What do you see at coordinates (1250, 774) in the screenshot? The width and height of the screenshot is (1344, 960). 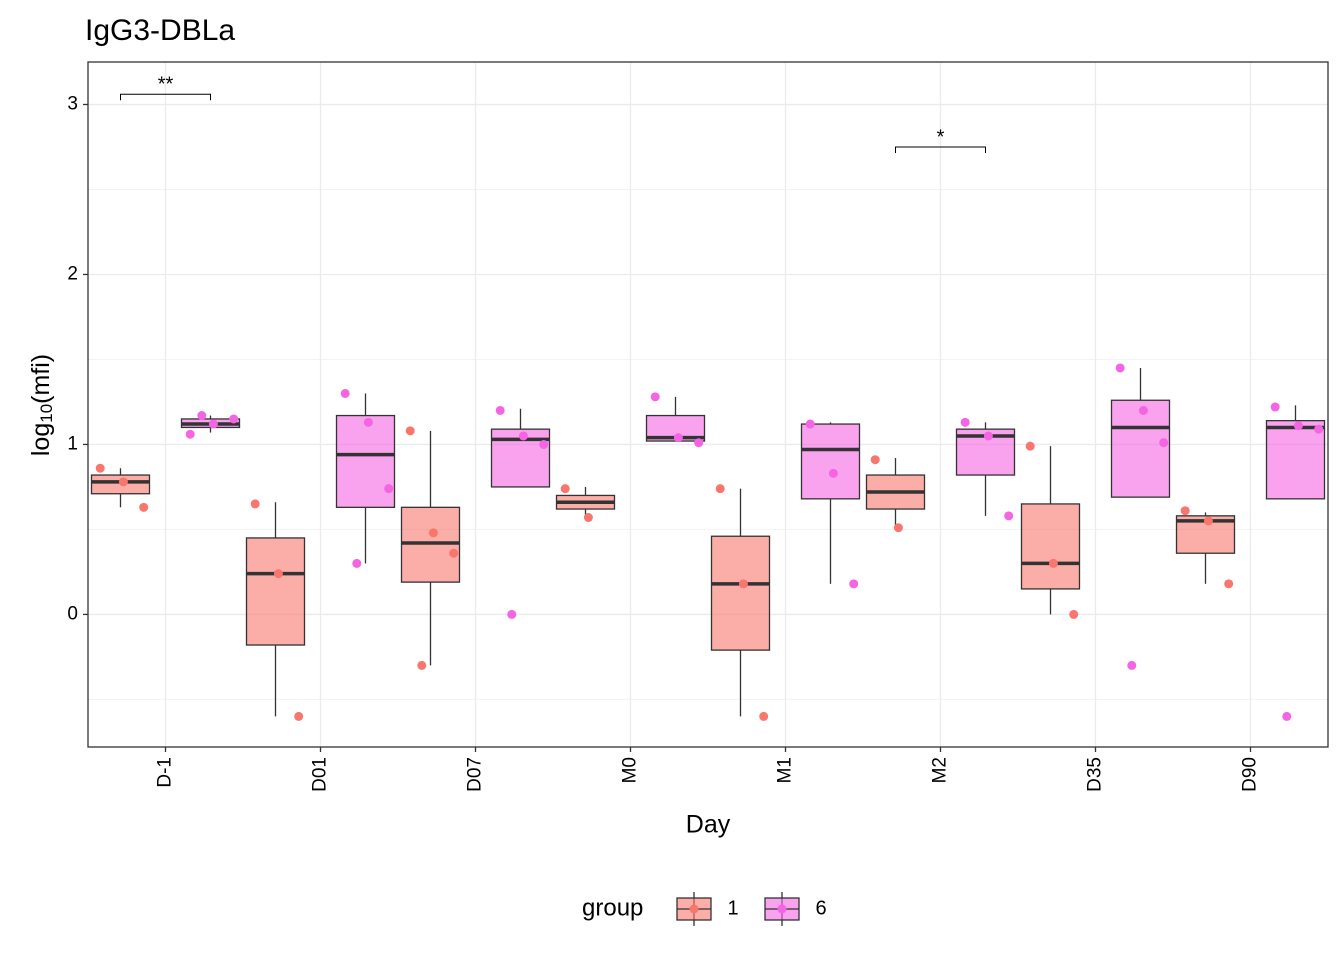 I see `x-tick-label: D90` at bounding box center [1250, 774].